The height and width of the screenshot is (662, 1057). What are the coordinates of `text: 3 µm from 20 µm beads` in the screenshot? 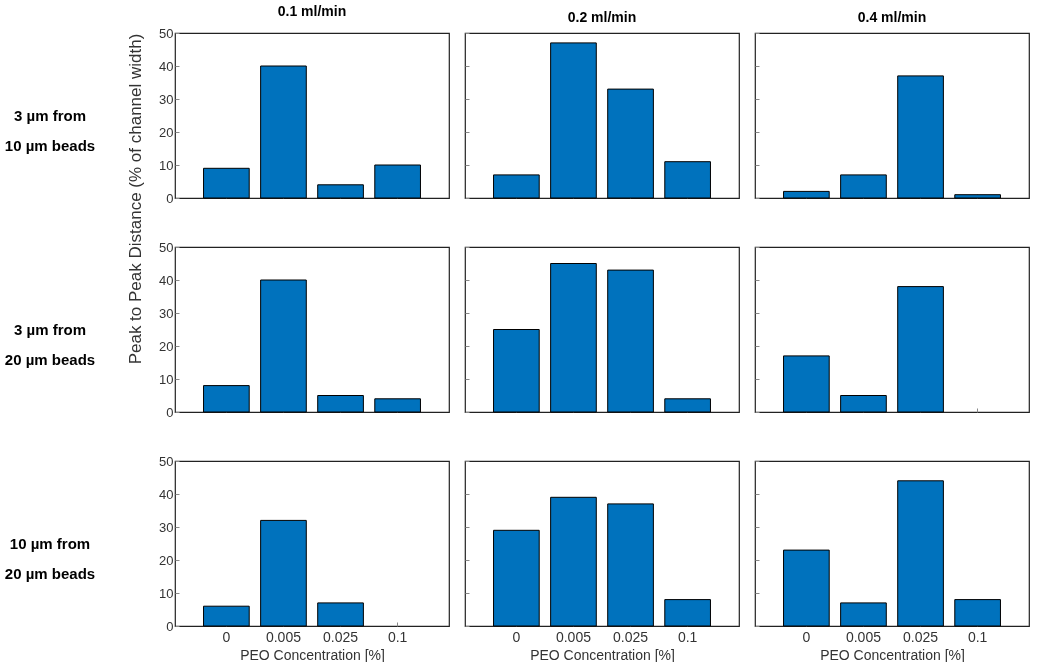 It's located at (50, 344).